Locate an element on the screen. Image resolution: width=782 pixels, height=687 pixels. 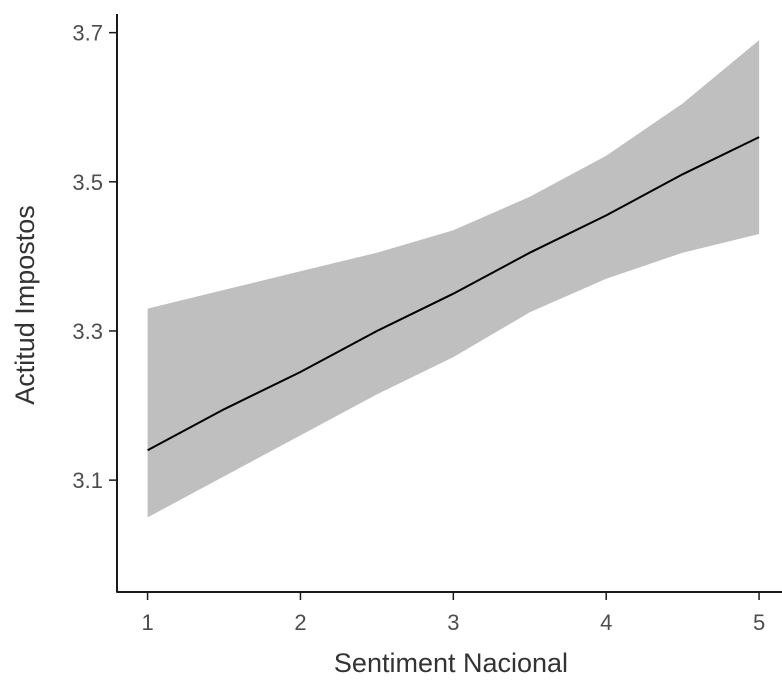
y-tick-label: 3.1 is located at coordinates (87, 480).